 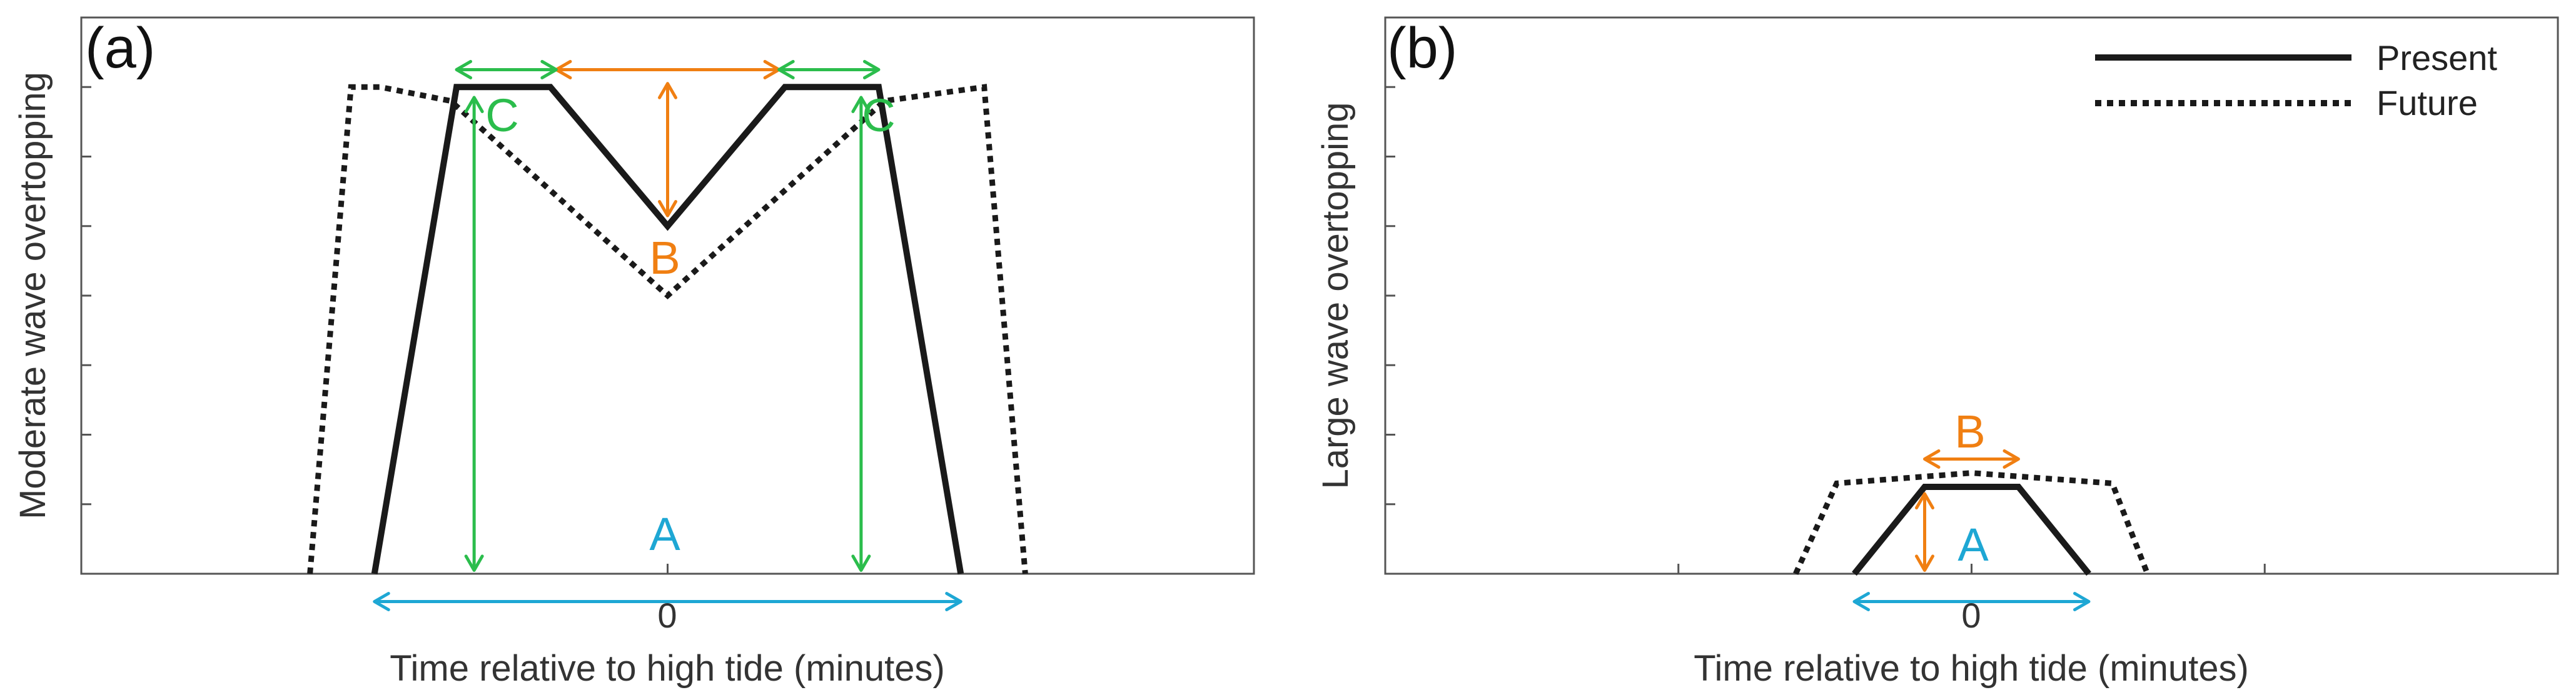 I want to click on annotation-label-A-b: A, so click(x=1973, y=545).